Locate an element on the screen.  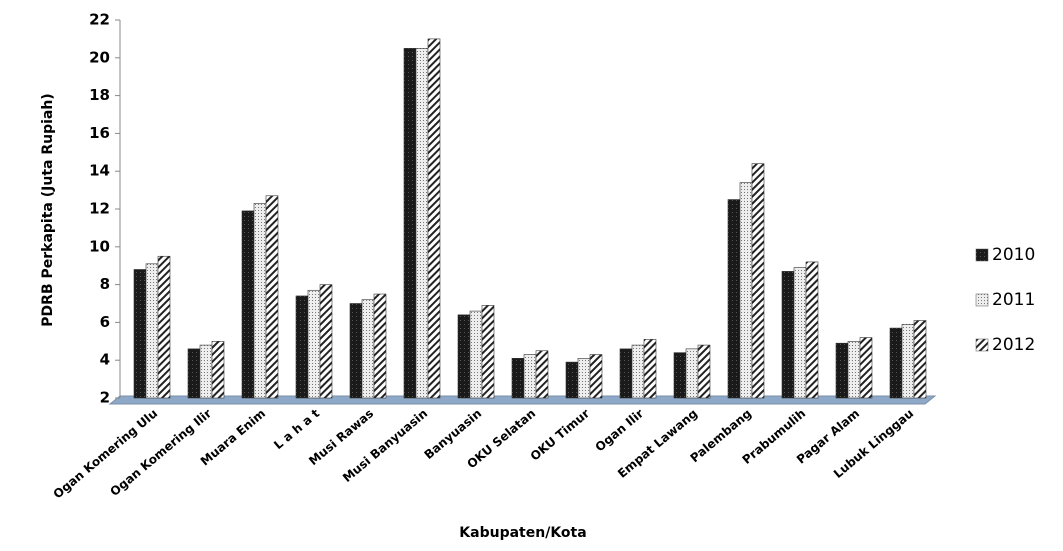
y-tick-label: 14 is located at coordinates (99, 171).